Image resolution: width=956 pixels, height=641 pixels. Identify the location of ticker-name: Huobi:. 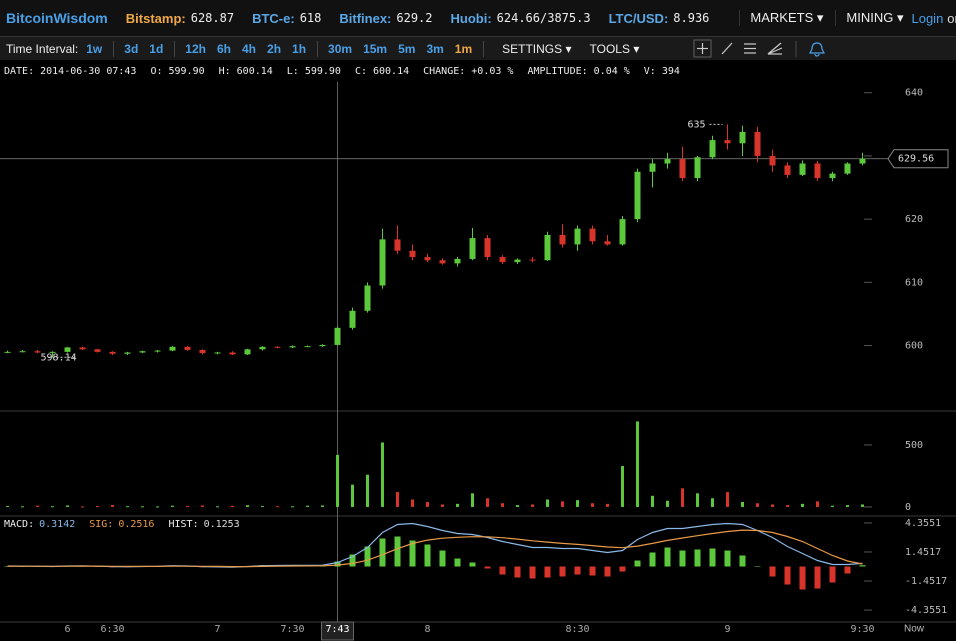
(471, 18).